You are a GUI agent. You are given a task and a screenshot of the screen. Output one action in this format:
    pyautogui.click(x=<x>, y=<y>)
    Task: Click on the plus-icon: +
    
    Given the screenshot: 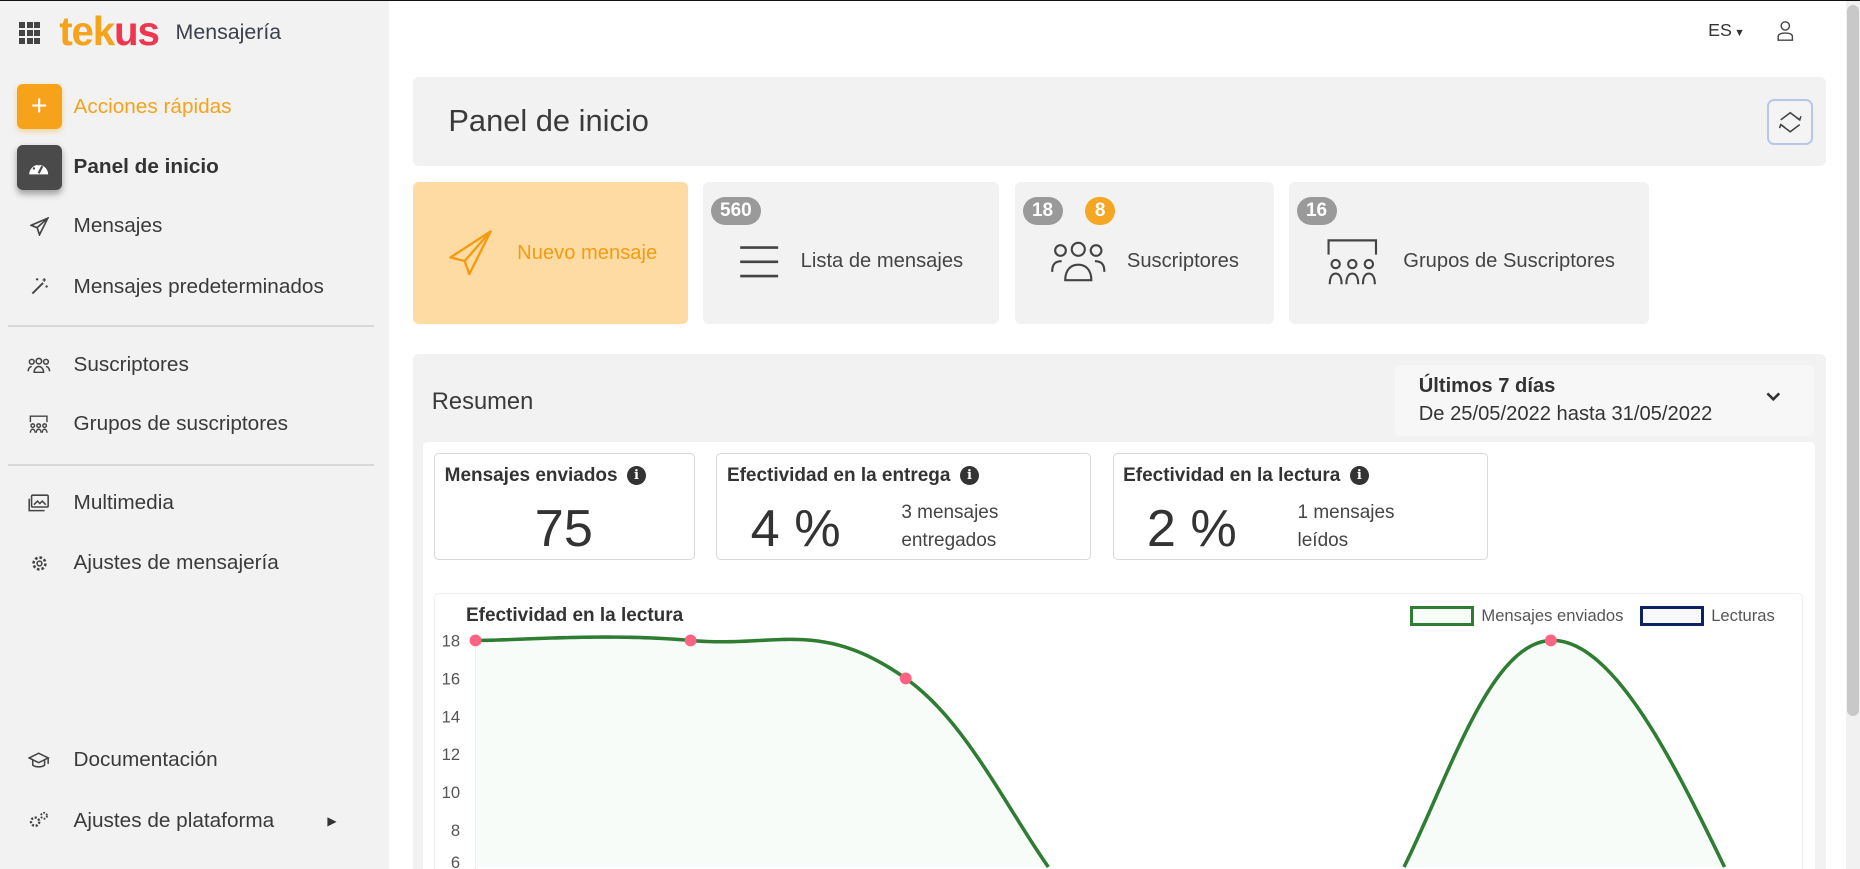 What is the action you would take?
    pyautogui.click(x=39, y=107)
    